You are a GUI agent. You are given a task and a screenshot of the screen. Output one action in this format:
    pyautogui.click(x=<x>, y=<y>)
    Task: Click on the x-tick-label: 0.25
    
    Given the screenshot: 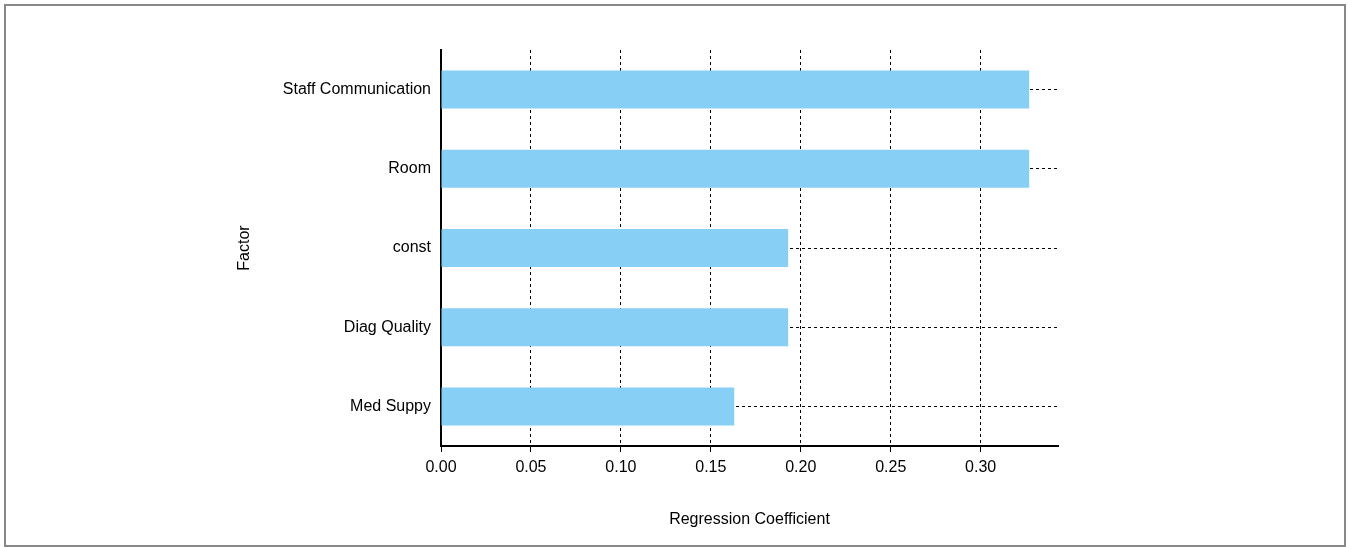 What is the action you would take?
    pyautogui.click(x=891, y=467)
    